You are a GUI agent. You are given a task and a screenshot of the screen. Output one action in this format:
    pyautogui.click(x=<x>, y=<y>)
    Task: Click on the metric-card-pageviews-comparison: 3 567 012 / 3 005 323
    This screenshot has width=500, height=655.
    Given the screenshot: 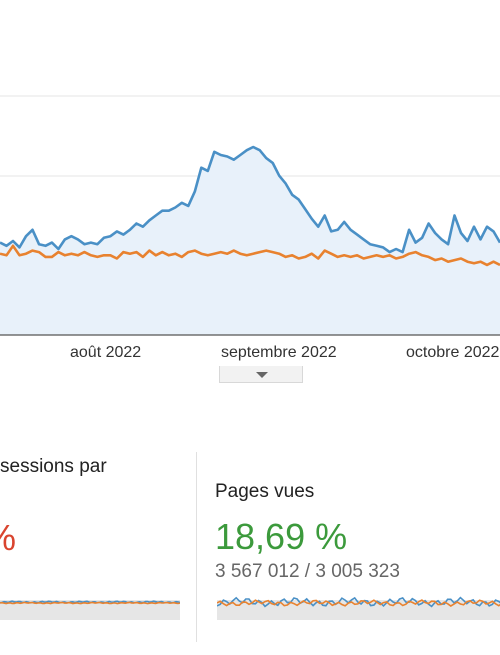 What is the action you would take?
    pyautogui.click(x=307, y=571)
    